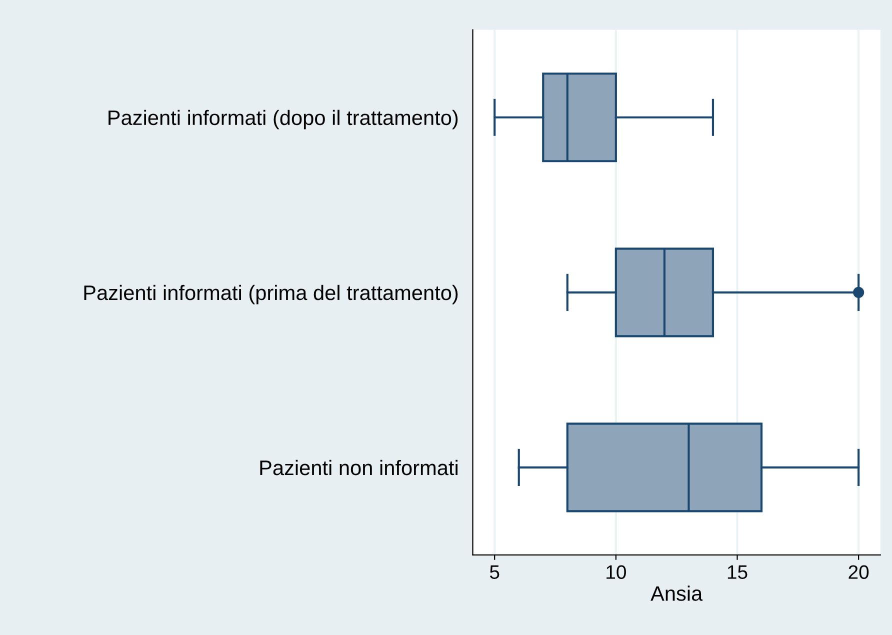 This screenshot has height=635, width=892. What do you see at coordinates (738, 572) in the screenshot?
I see `x-tick-label: 15` at bounding box center [738, 572].